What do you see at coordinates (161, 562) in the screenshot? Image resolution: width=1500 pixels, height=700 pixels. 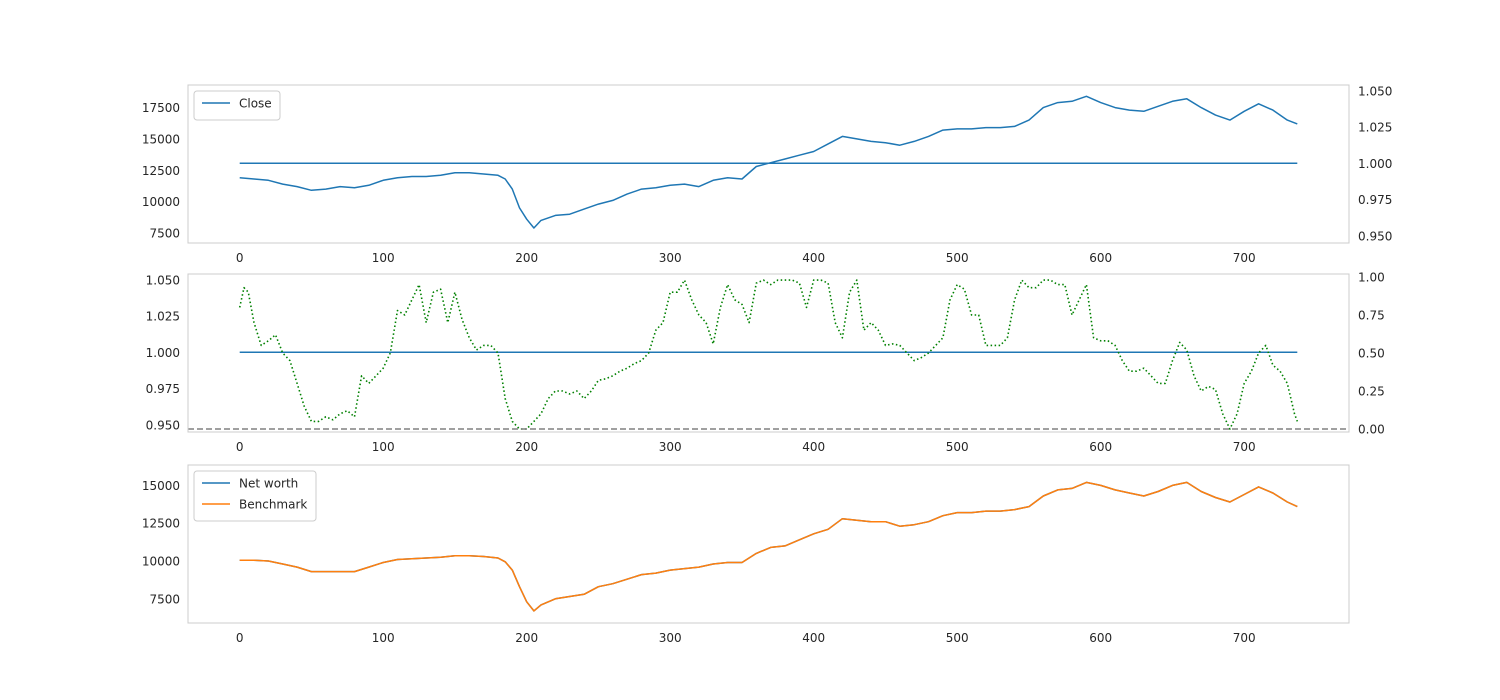 I see `net-worth-y-tick-label: 10000` at bounding box center [161, 562].